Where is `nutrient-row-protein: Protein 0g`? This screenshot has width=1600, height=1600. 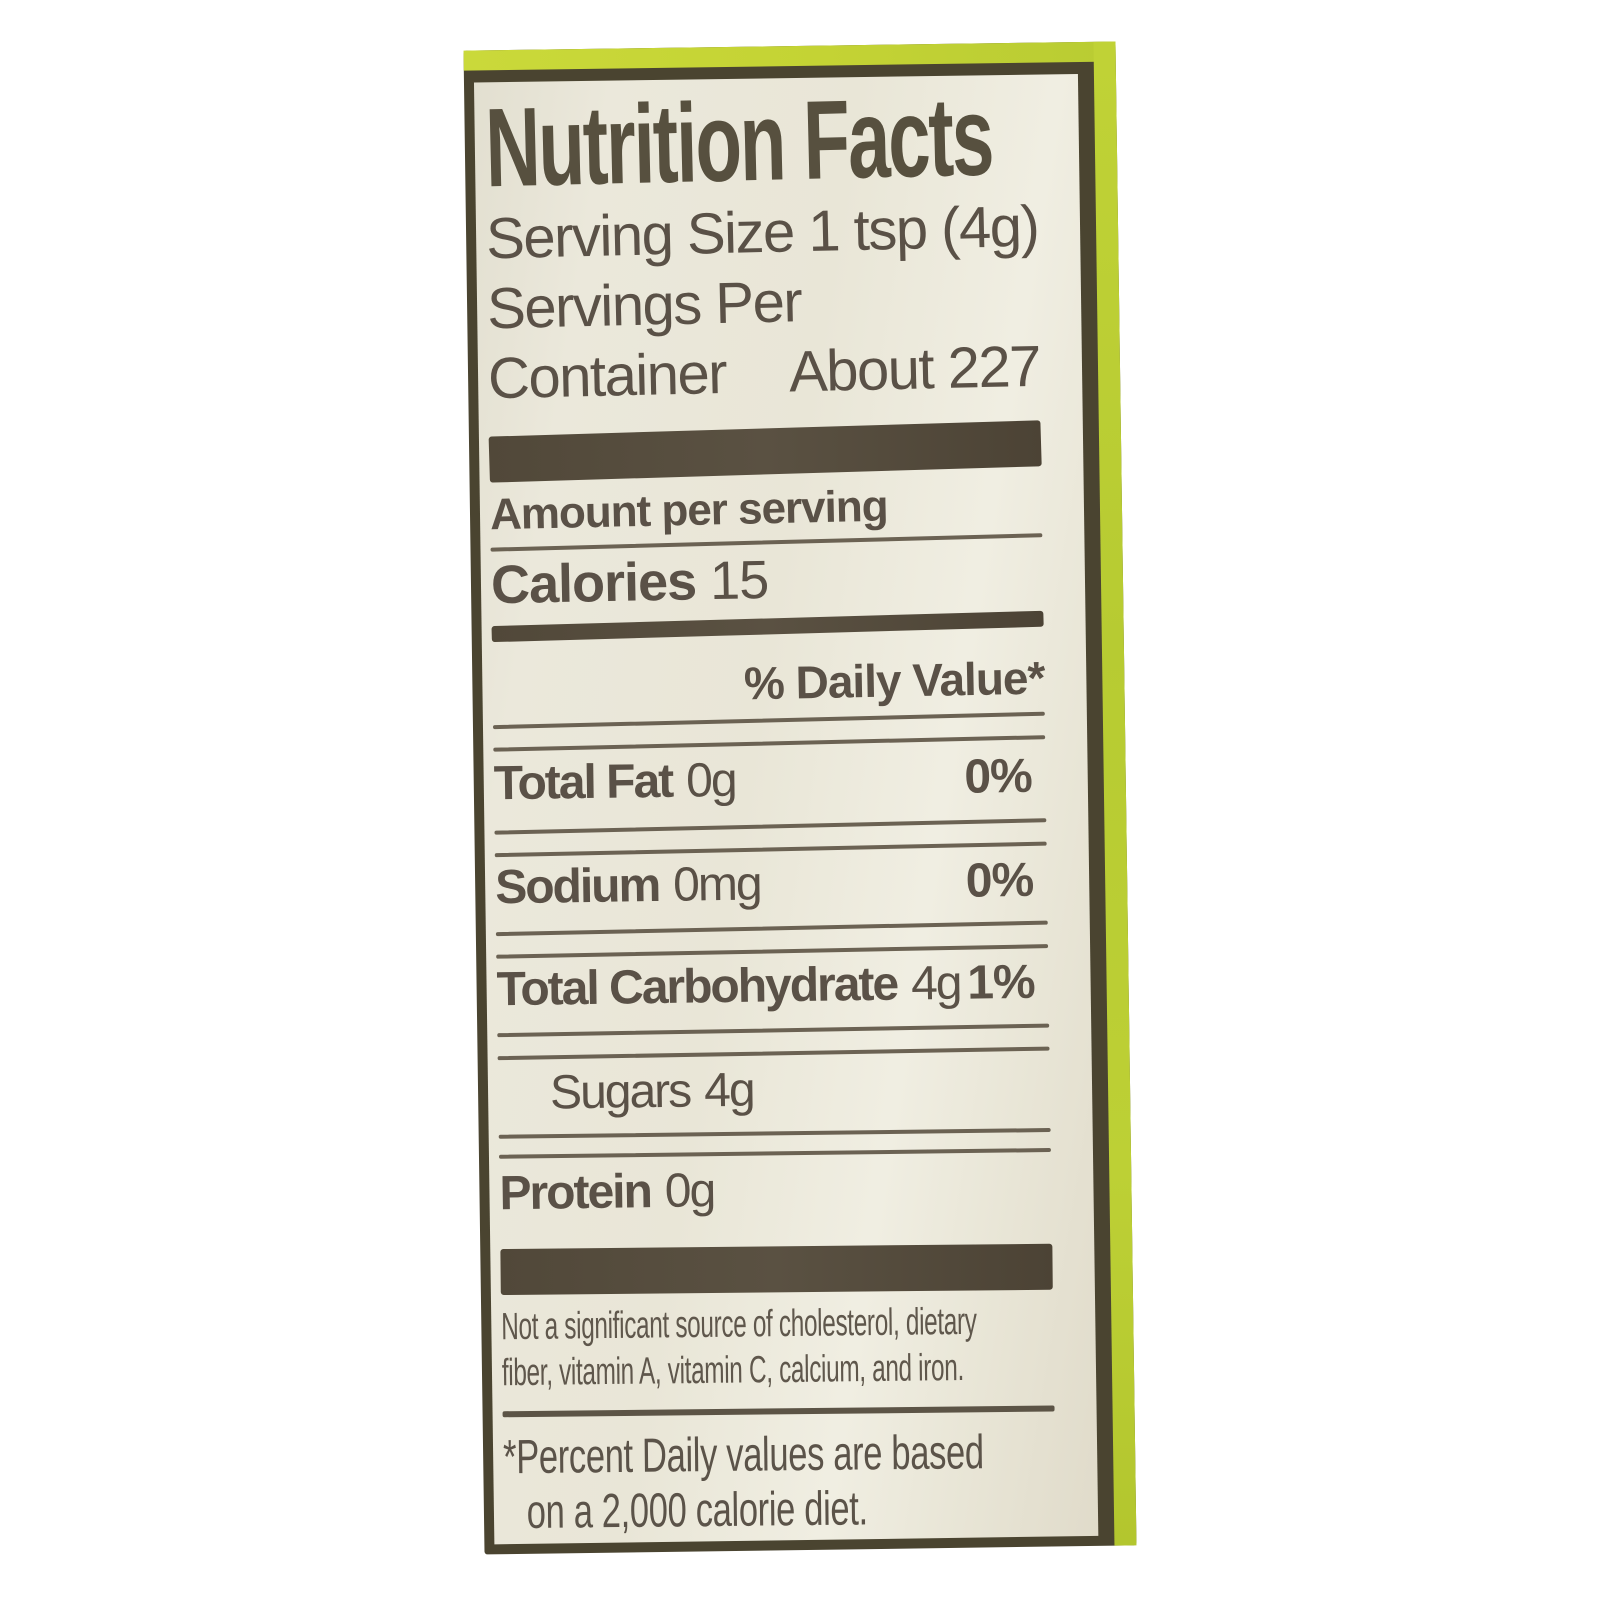 nutrient-row-protein: Protein 0g is located at coordinates (775, 1190).